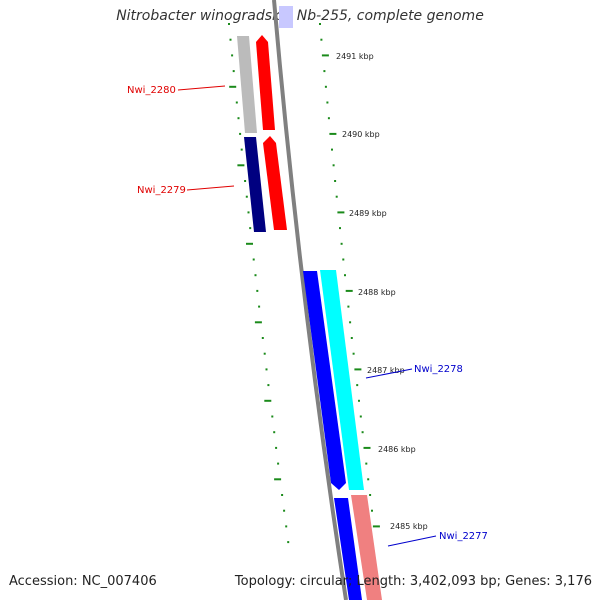 The height and width of the screenshot is (600, 600). I want to click on gene-block-blue, so click(324, 380).